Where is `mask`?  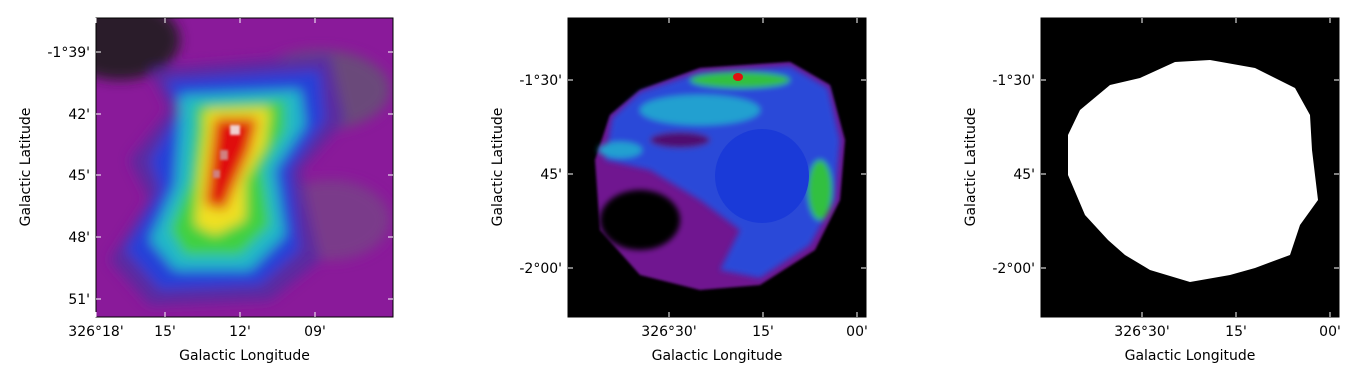 mask is located at coordinates (1193, 171).